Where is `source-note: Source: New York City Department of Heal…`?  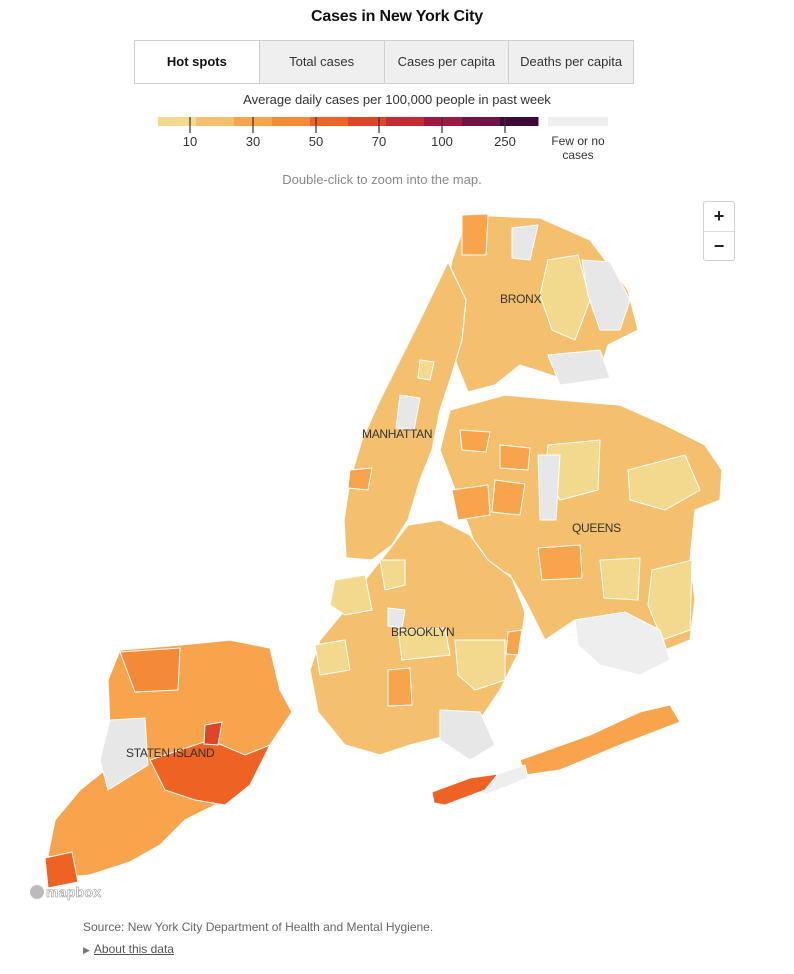
source-note: Source: New York City Department of Heal… is located at coordinates (258, 927).